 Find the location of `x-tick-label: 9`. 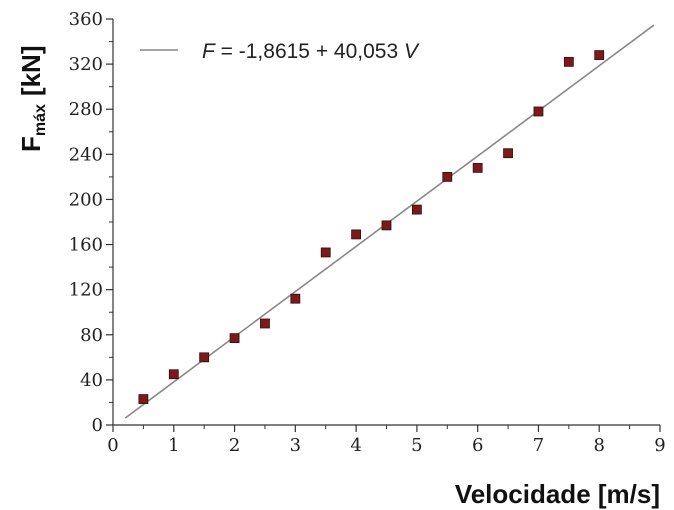

x-tick-label: 9 is located at coordinates (659, 445).